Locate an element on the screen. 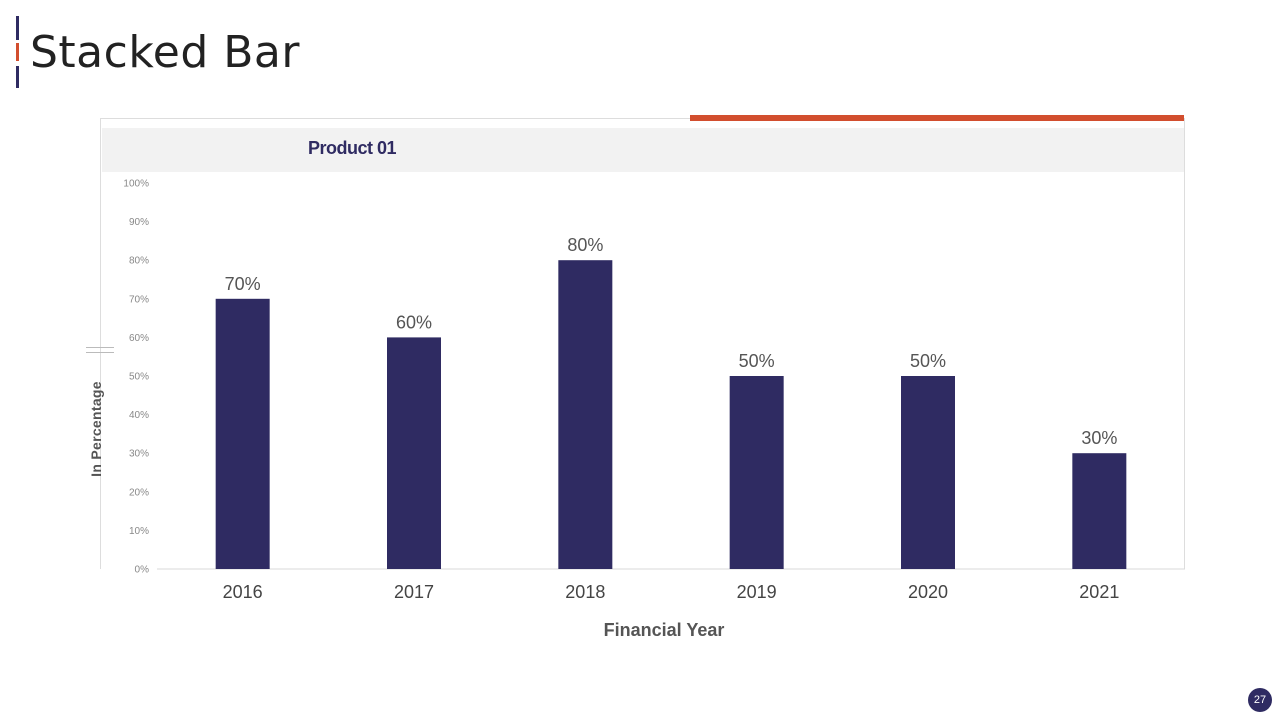 This screenshot has height=720, width=1280. x-tick-label-2018: 2018 is located at coordinates (585, 592).